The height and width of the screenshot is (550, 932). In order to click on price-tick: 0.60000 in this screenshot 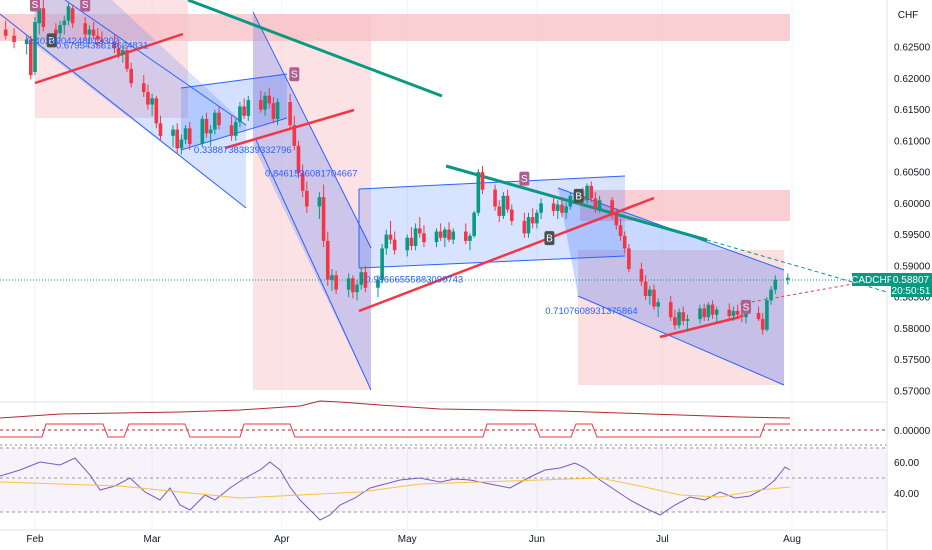, I will do `click(912, 204)`.